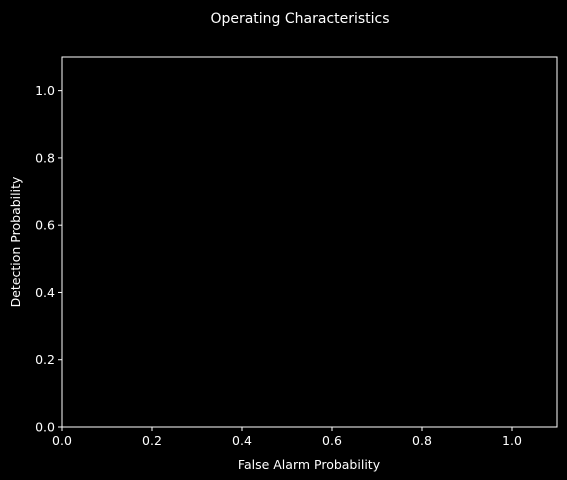 The height and width of the screenshot is (480, 567). What do you see at coordinates (45, 427) in the screenshot?
I see `y-tick-label: 0.0` at bounding box center [45, 427].